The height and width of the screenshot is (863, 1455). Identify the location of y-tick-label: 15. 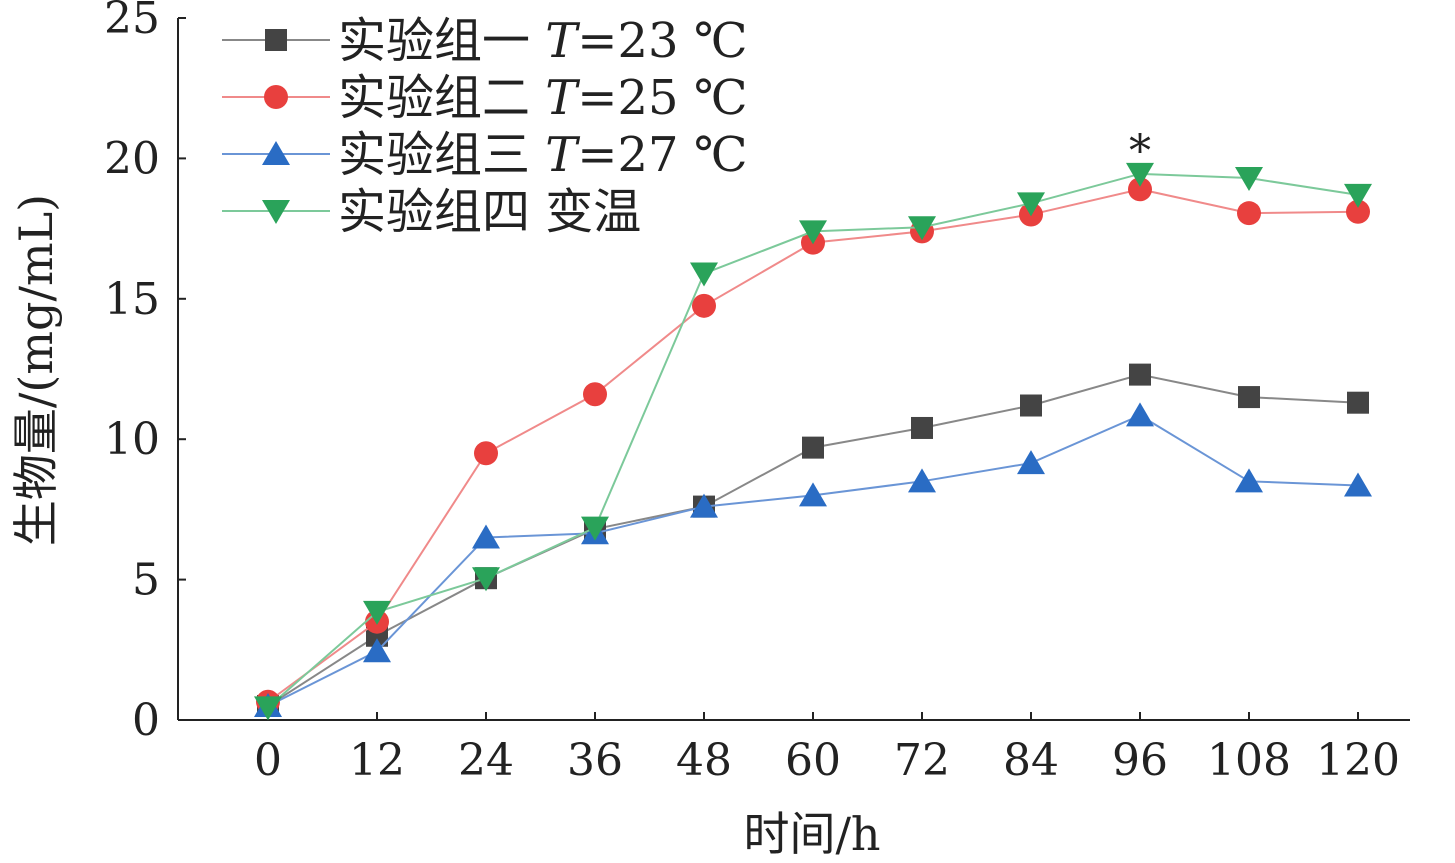
(132, 299).